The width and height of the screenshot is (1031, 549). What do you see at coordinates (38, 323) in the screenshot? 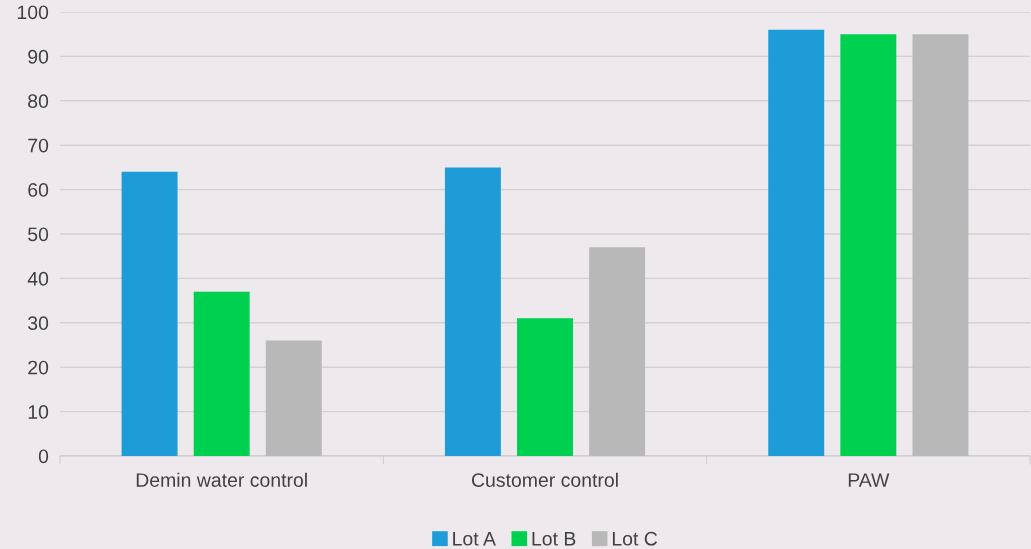
I see `y-tick-label: 30` at bounding box center [38, 323].